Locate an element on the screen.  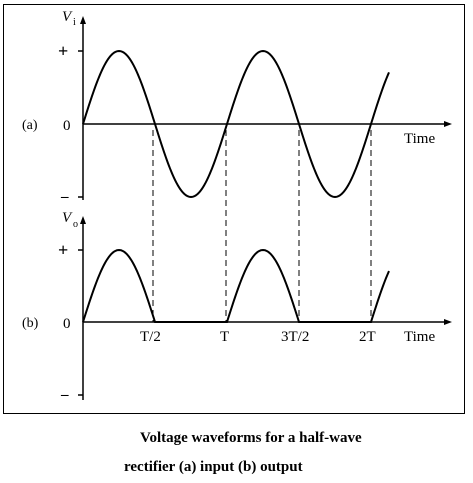
panel-b-label: (b) is located at coordinates (30, 323).